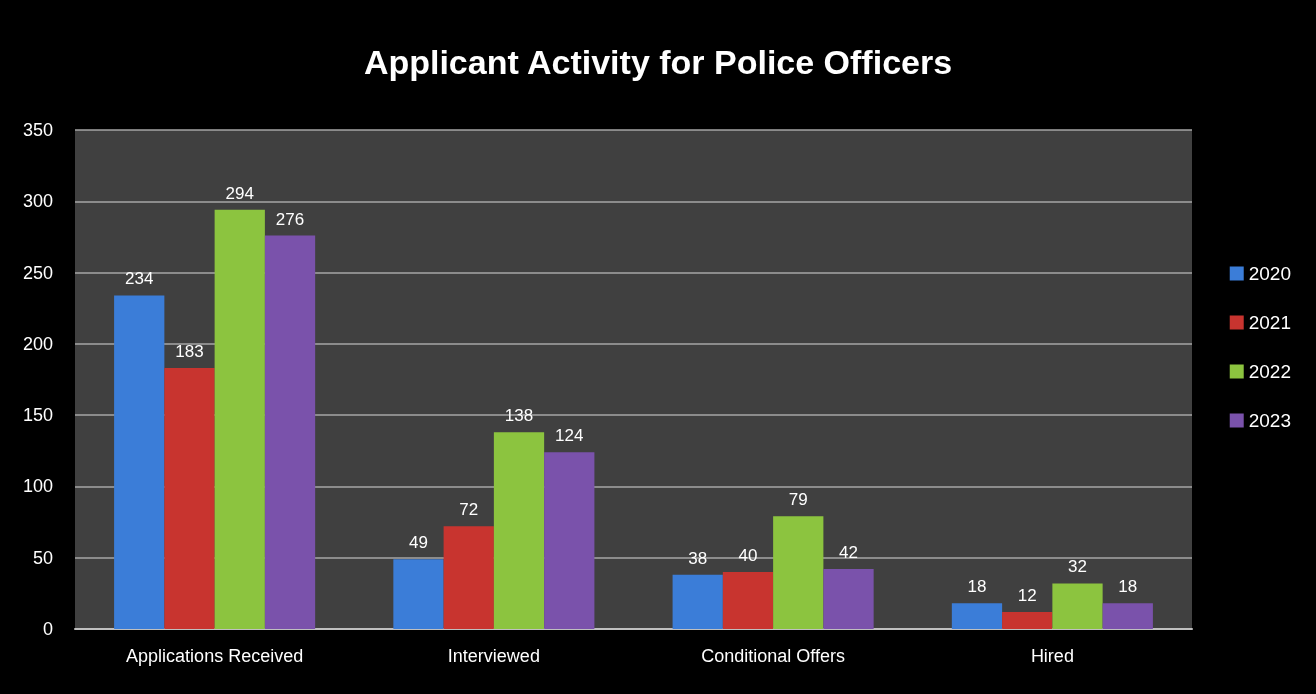  I want to click on legend-label: 2020, so click(1270, 273).